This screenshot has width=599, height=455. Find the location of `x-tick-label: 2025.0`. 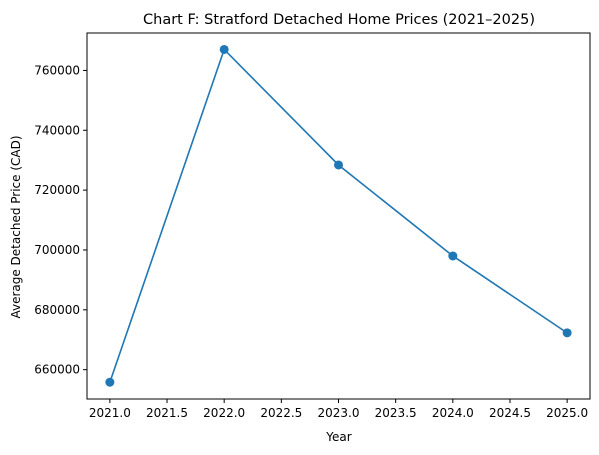

x-tick-label: 2025.0 is located at coordinates (567, 413).